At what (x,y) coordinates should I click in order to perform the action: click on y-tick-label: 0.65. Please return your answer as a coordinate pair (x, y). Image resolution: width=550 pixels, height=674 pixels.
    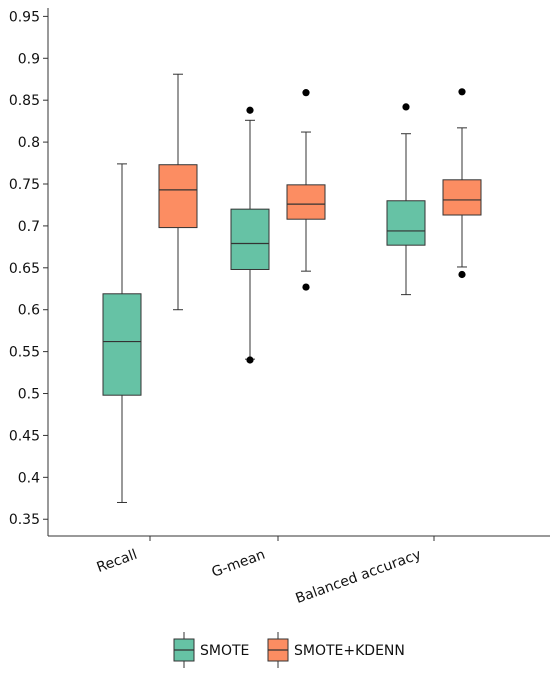
    Looking at the image, I should click on (24, 269).